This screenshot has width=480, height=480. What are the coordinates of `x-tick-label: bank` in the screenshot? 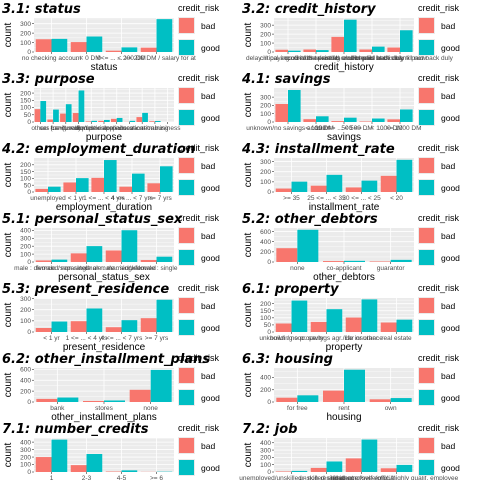 It's located at (57, 408).